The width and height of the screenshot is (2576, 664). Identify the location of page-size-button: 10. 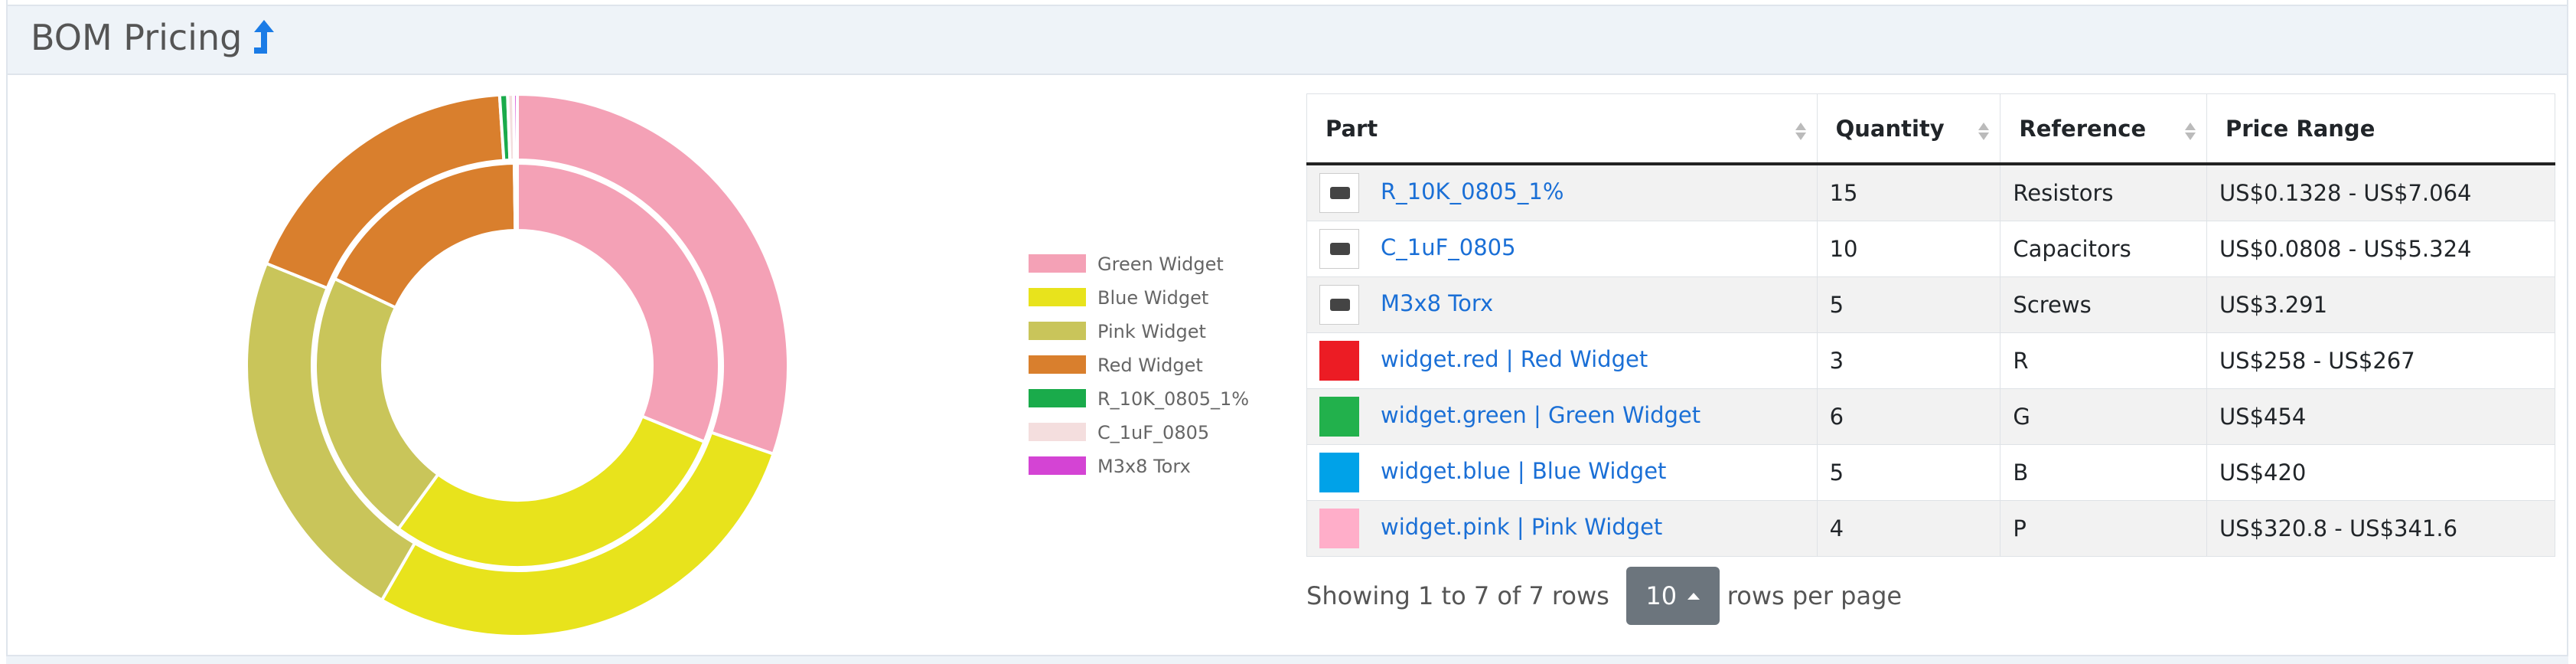
(1673, 596).